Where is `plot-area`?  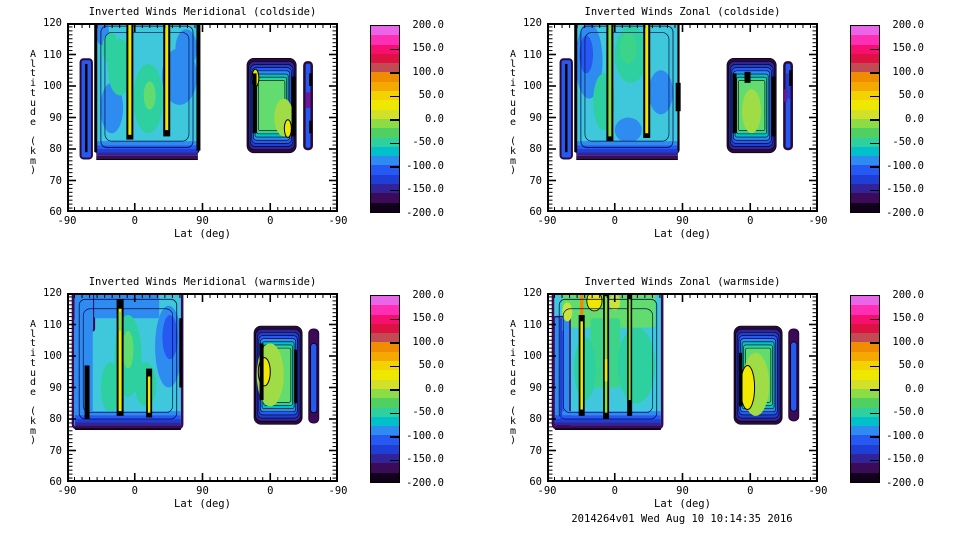 plot-area is located at coordinates (202, 117).